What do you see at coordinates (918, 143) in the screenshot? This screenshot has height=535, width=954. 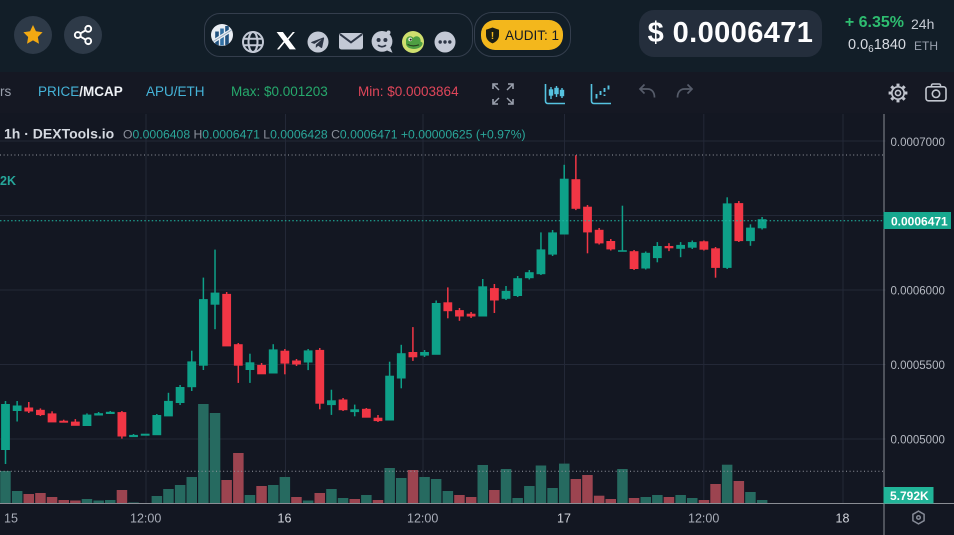 I see `svg-text: 0.0007000` at bounding box center [918, 143].